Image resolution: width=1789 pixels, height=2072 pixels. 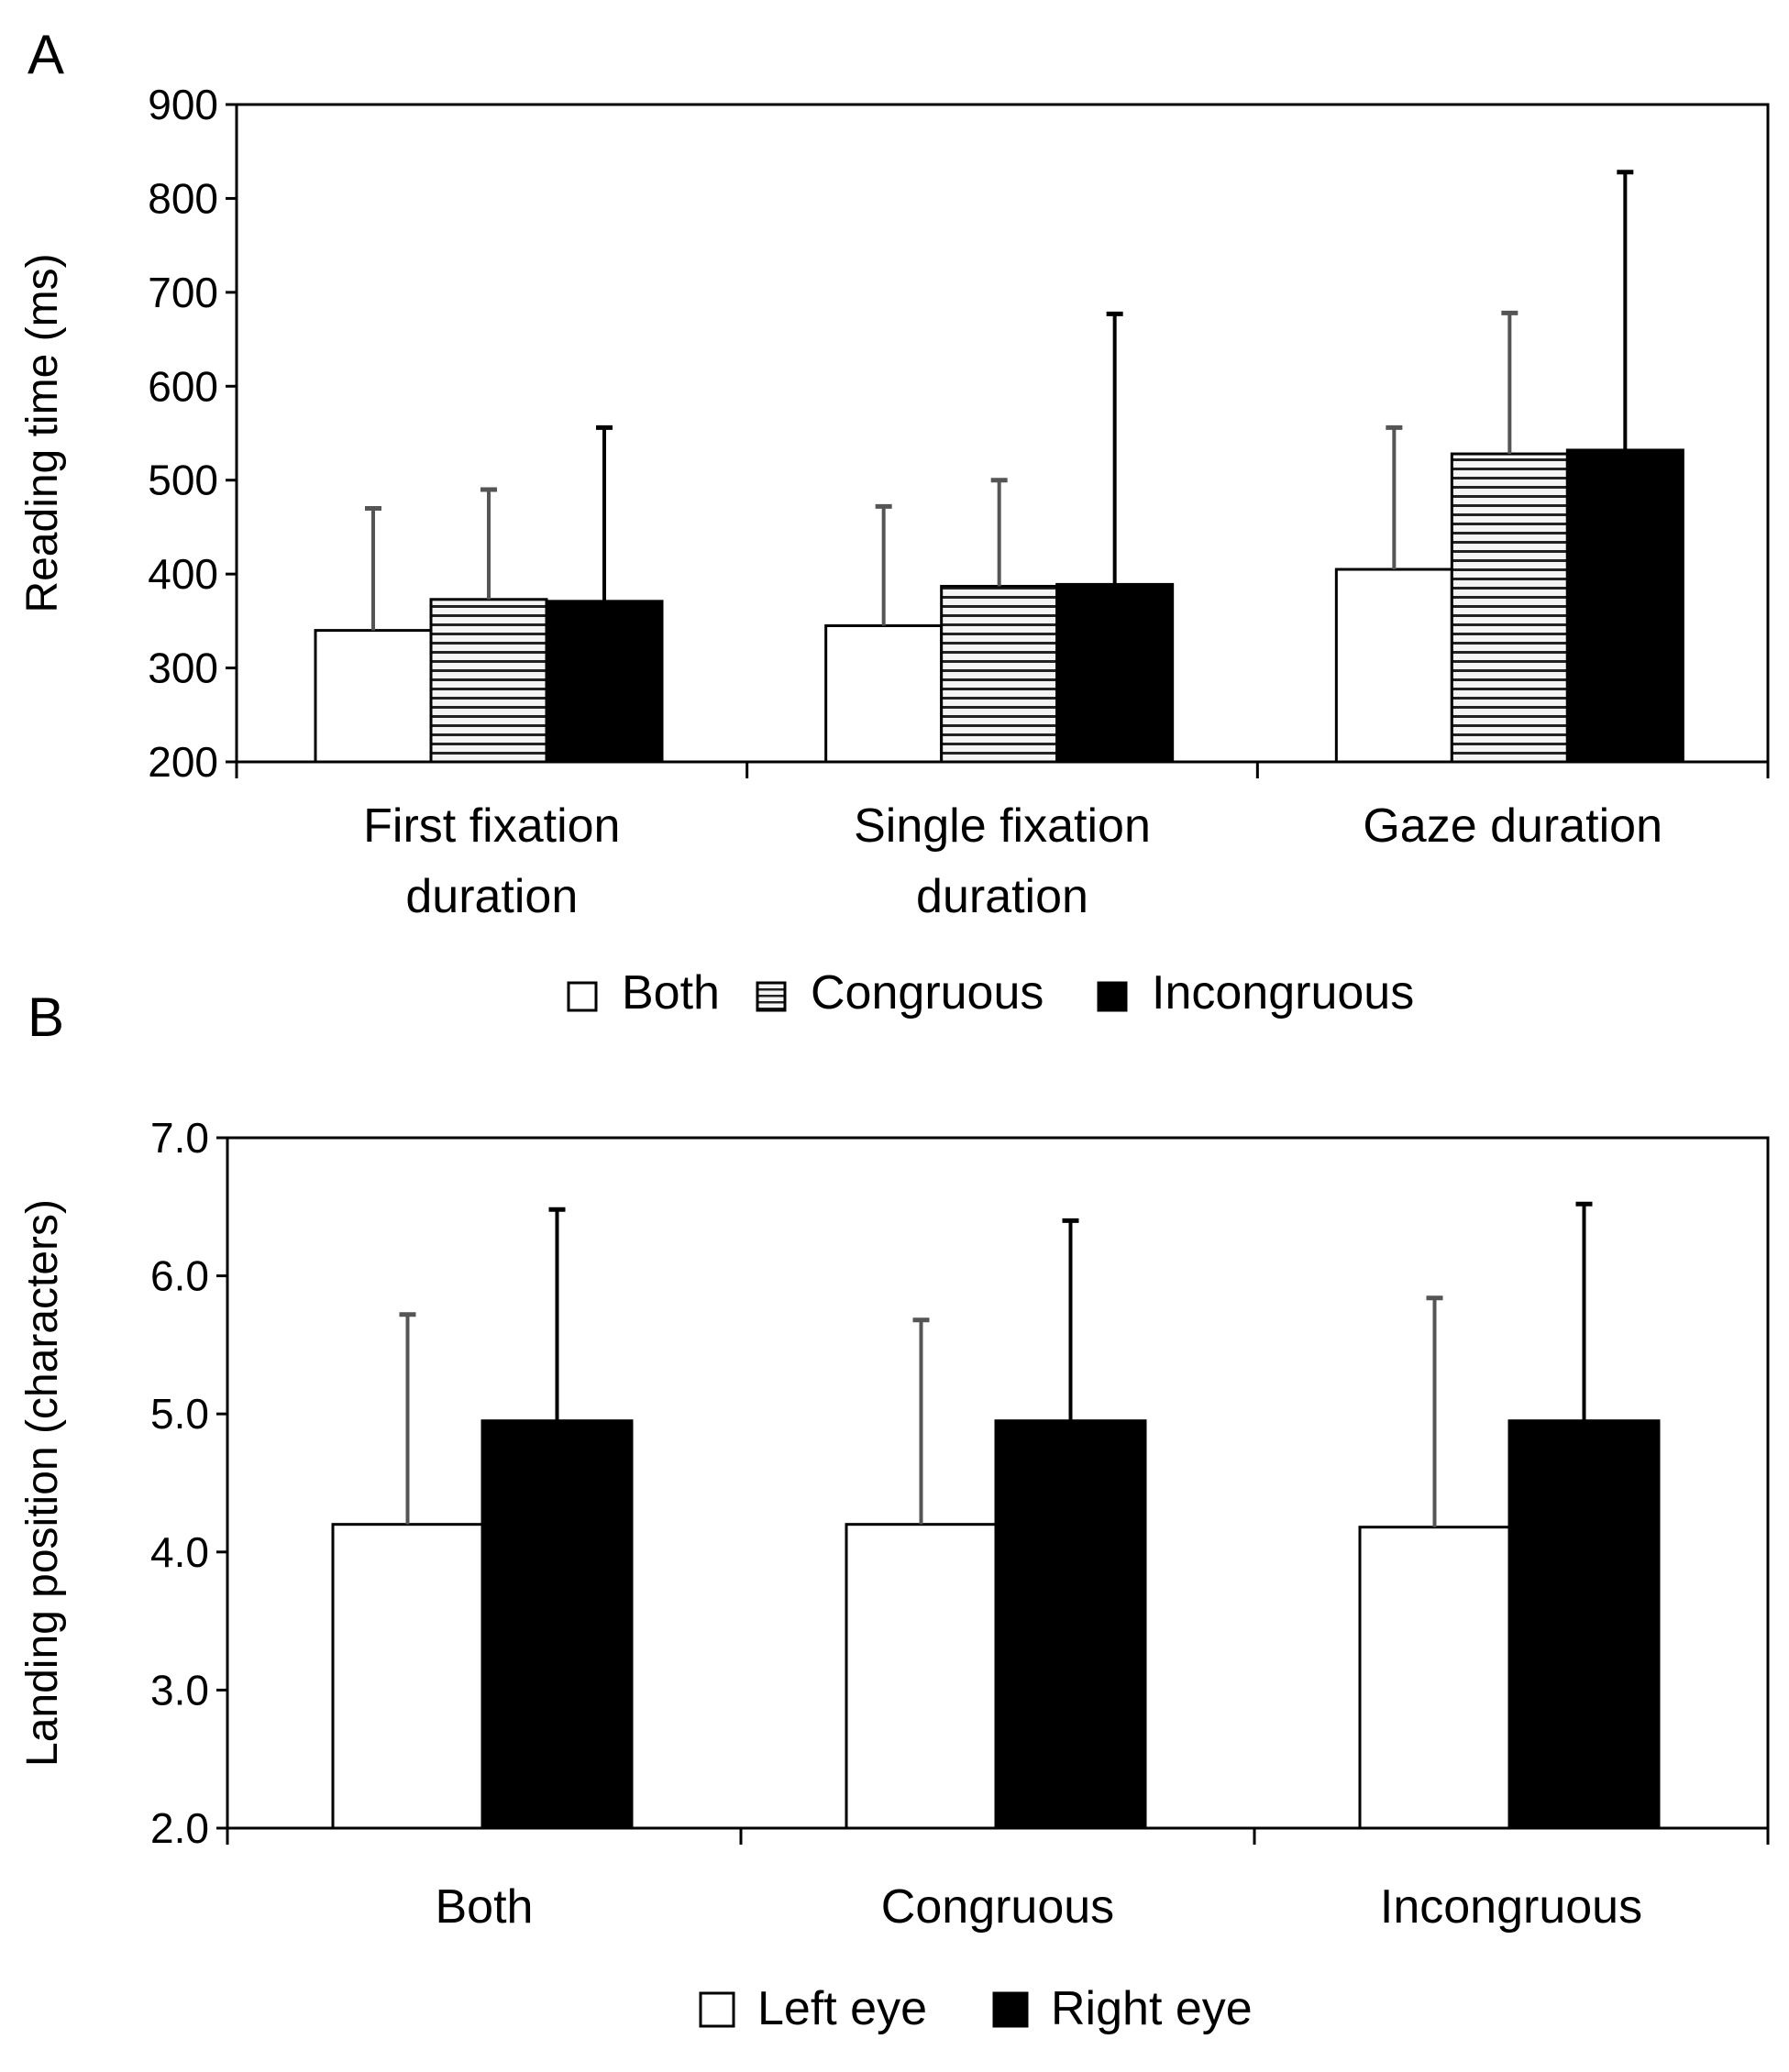 What do you see at coordinates (183, 762) in the screenshot?
I see `panel-a-ytick-label: 200` at bounding box center [183, 762].